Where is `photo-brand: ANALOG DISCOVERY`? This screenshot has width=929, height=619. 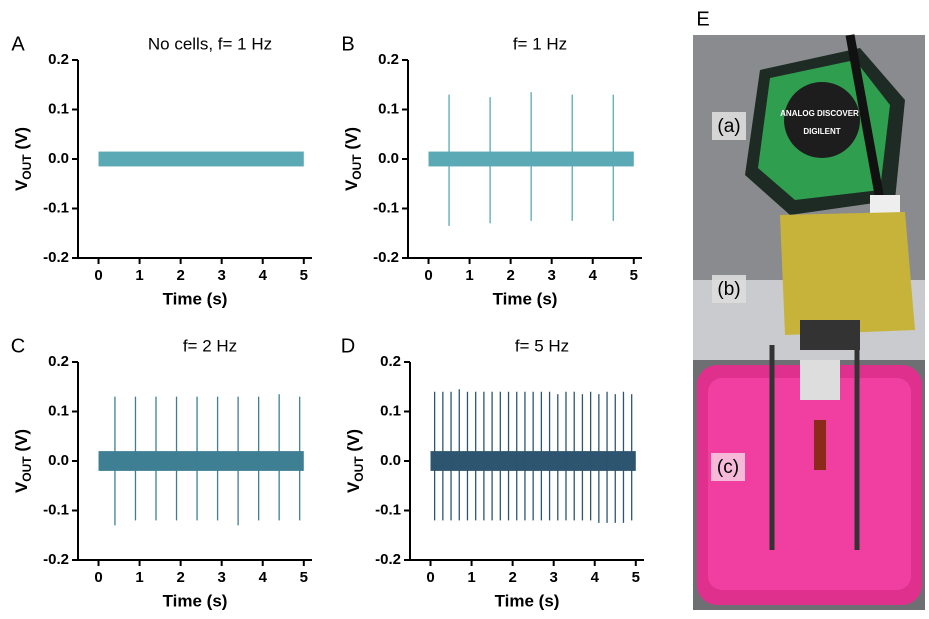
photo-brand: ANALOG DISCOVERY is located at coordinates (822, 113).